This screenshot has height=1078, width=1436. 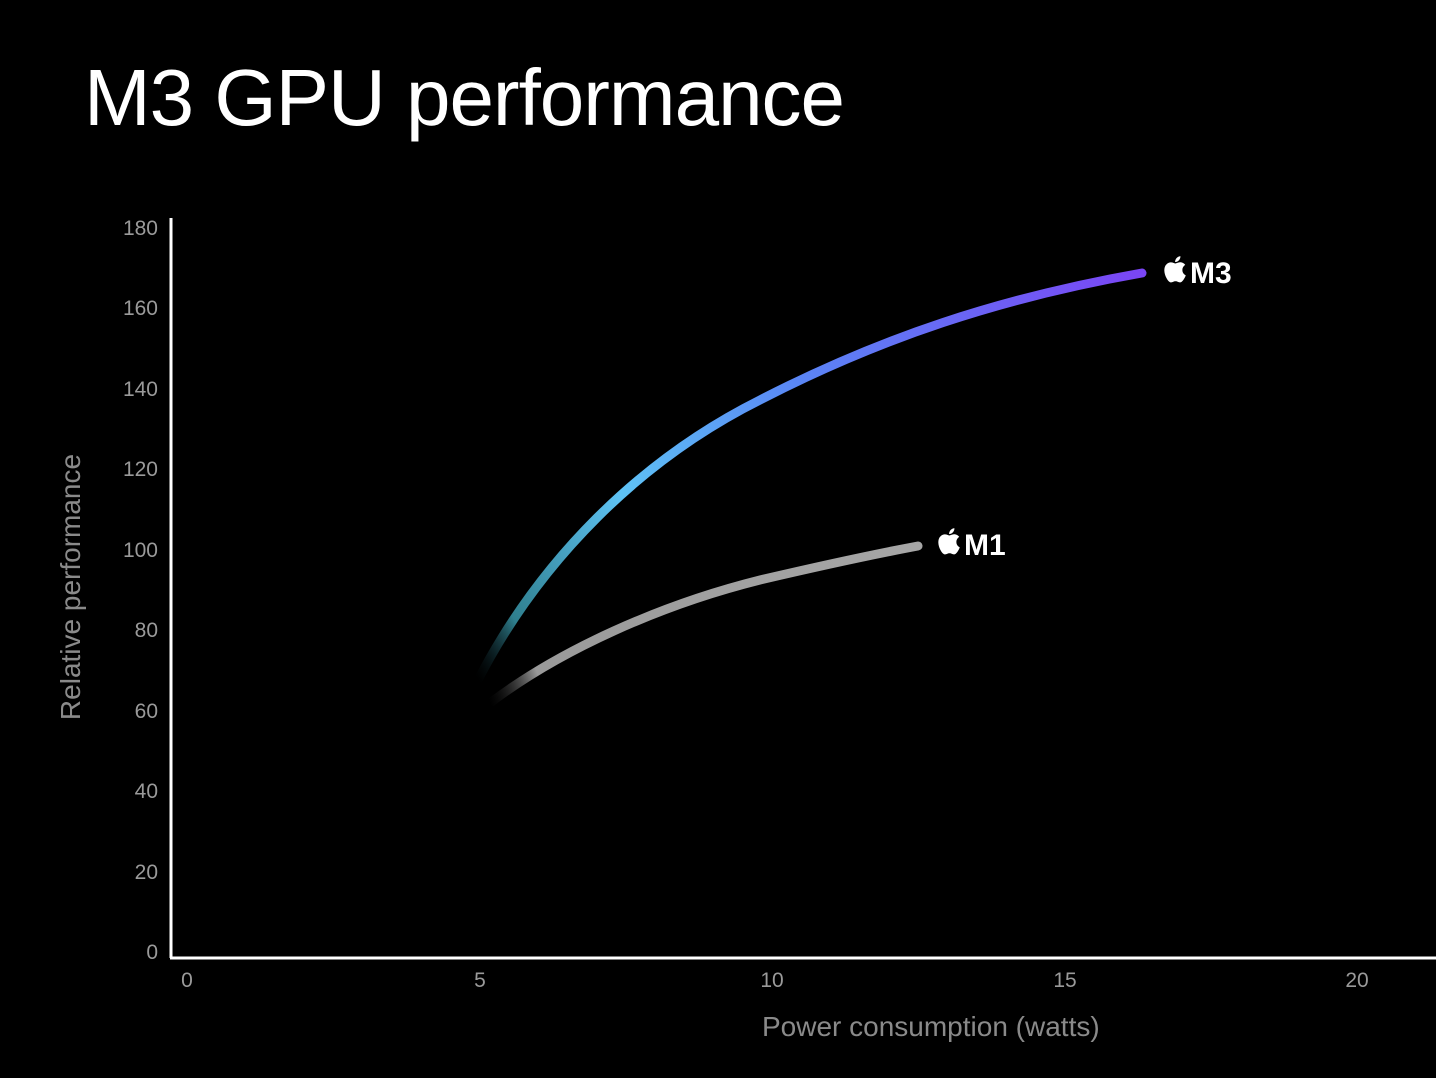 What do you see at coordinates (140, 228) in the screenshot?
I see `y-tick: 180` at bounding box center [140, 228].